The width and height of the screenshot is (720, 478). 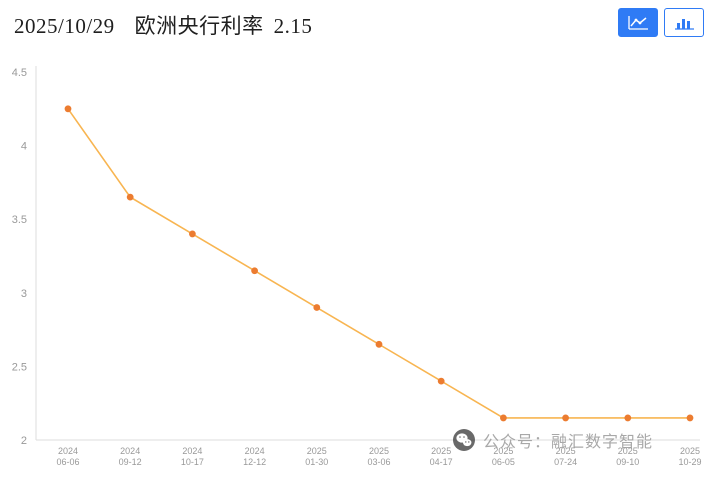 I want to click on wechat-icon, so click(x=464, y=440).